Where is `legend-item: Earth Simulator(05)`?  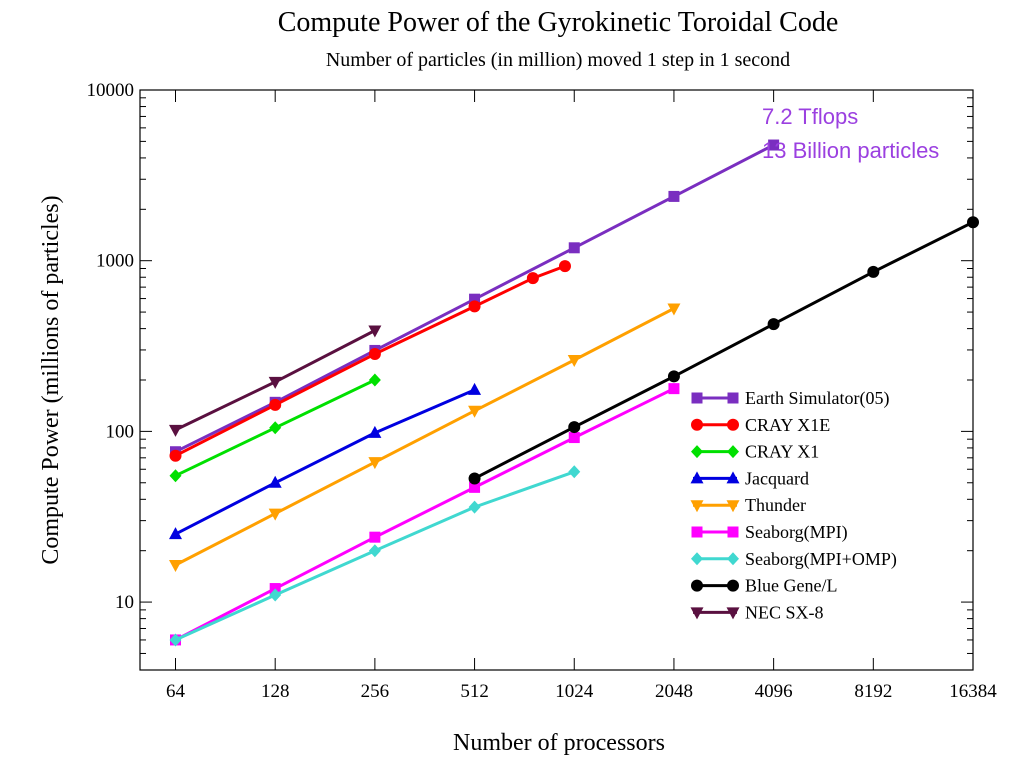
legend-item: Earth Simulator(05) is located at coordinates (790, 398).